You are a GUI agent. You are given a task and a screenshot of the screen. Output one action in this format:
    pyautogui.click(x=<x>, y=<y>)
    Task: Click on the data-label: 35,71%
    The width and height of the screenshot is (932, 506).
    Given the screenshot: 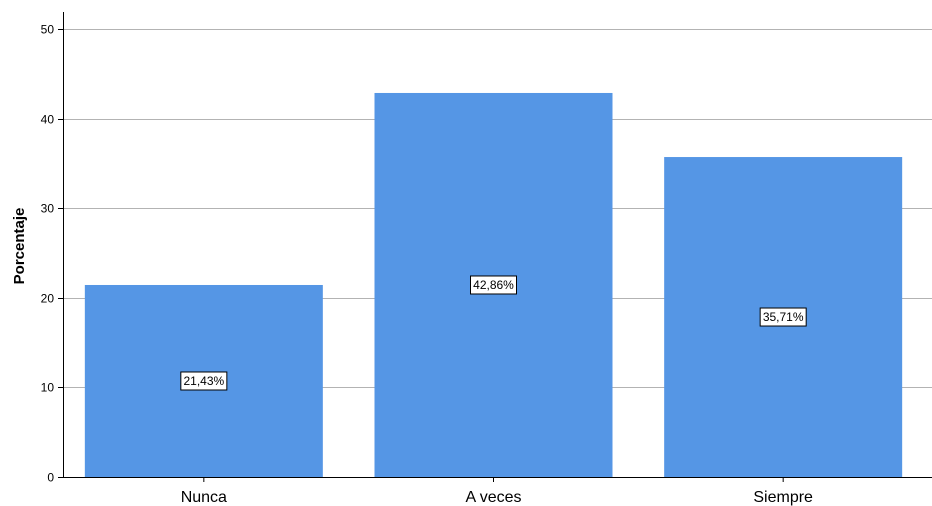 What is the action you would take?
    pyautogui.click(x=783, y=317)
    